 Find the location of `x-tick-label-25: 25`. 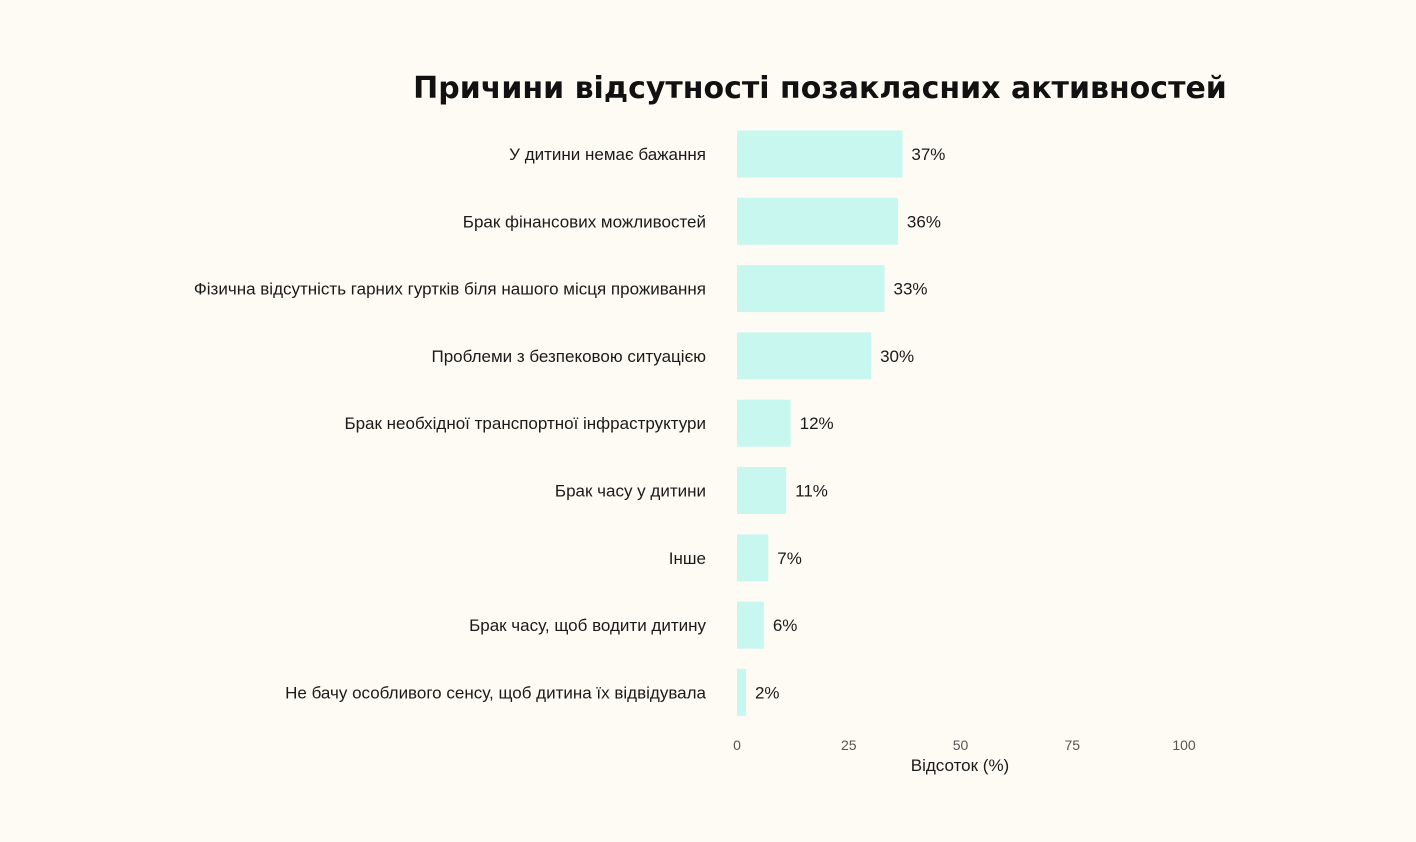

x-tick-label-25: 25 is located at coordinates (849, 745).